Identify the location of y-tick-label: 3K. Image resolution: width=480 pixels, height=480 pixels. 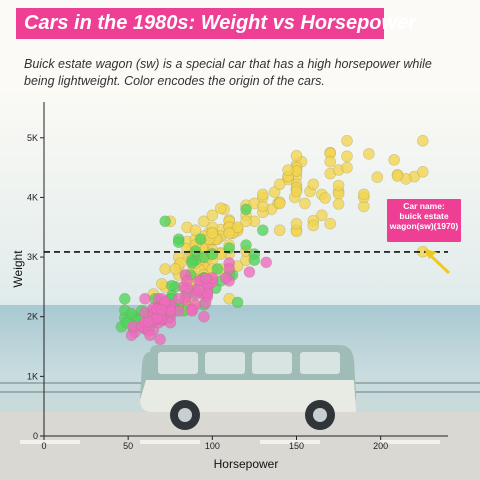
(32, 257).